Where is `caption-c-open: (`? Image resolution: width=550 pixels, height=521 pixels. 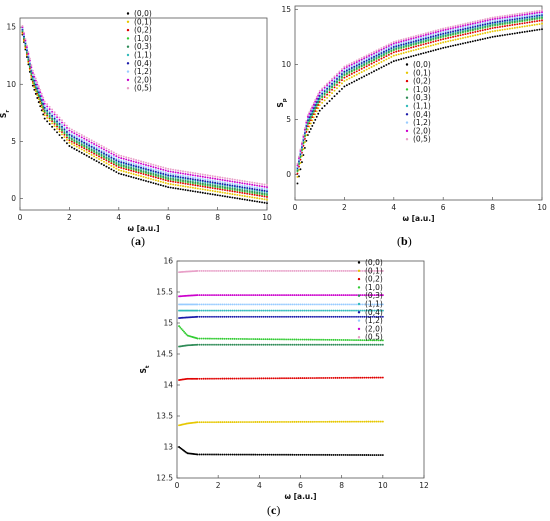 caption-c-open: ( is located at coordinates (269, 510).